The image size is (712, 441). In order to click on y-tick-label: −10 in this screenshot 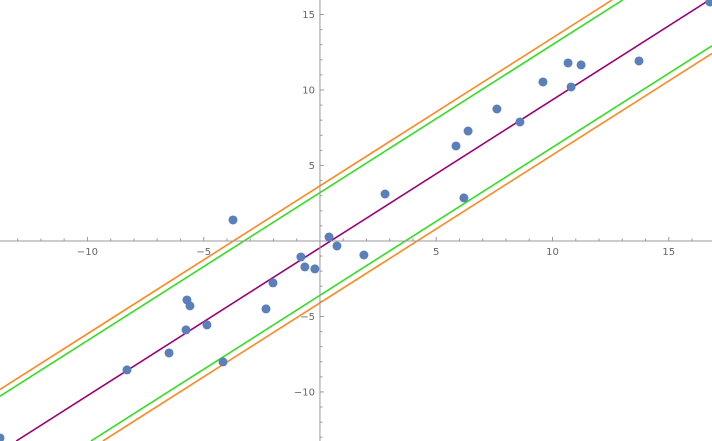, I will do `click(304, 392)`.